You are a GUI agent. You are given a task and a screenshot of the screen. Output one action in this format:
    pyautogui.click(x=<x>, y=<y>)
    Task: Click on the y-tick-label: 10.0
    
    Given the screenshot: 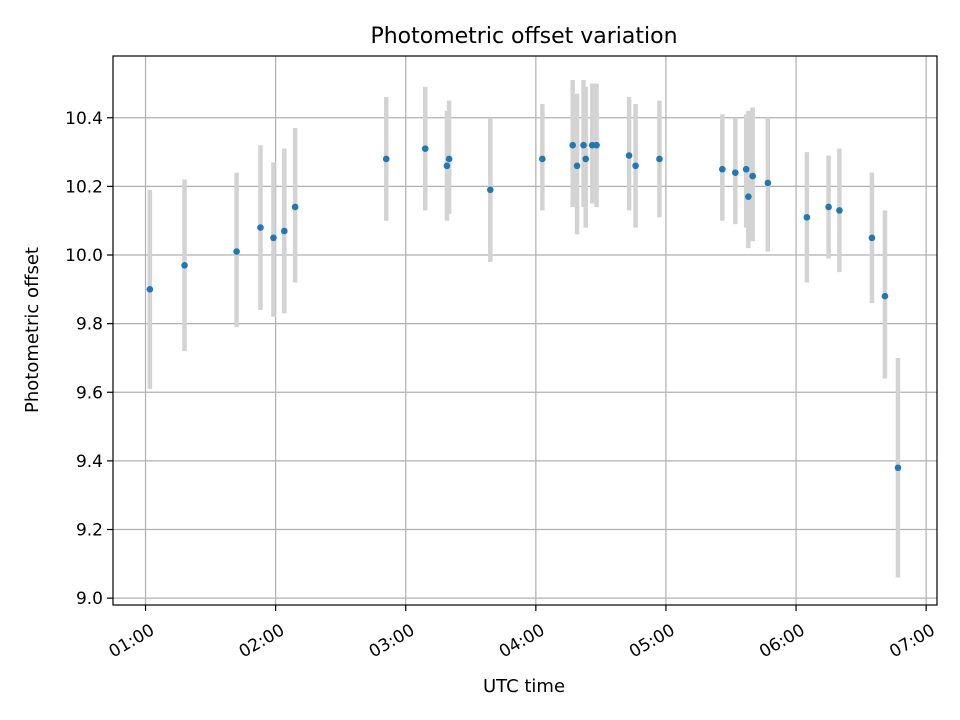 What is the action you would take?
    pyautogui.click(x=84, y=256)
    